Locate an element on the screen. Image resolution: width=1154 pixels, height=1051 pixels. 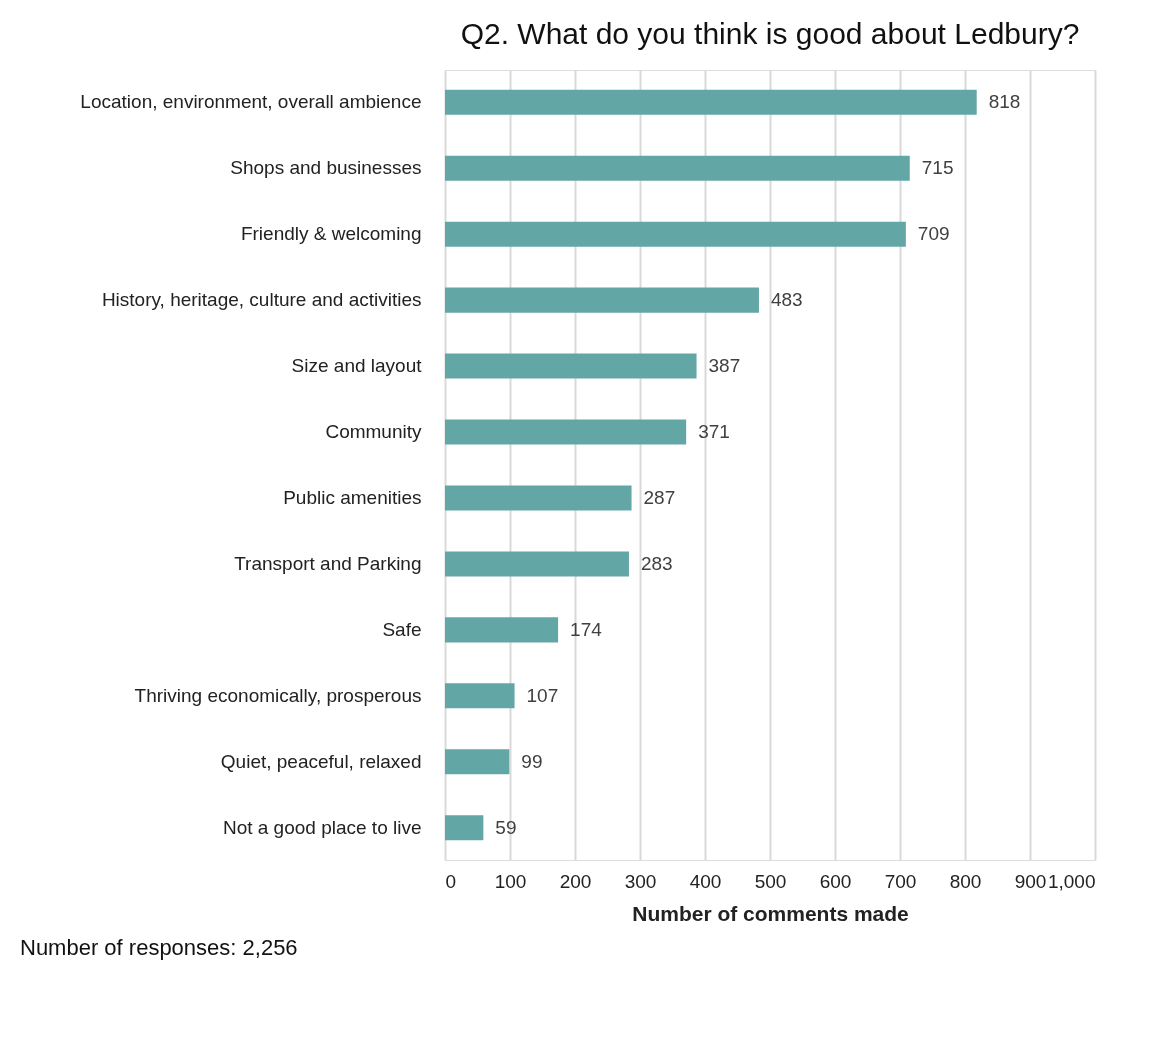
data-label: 283 is located at coordinates (656, 563).